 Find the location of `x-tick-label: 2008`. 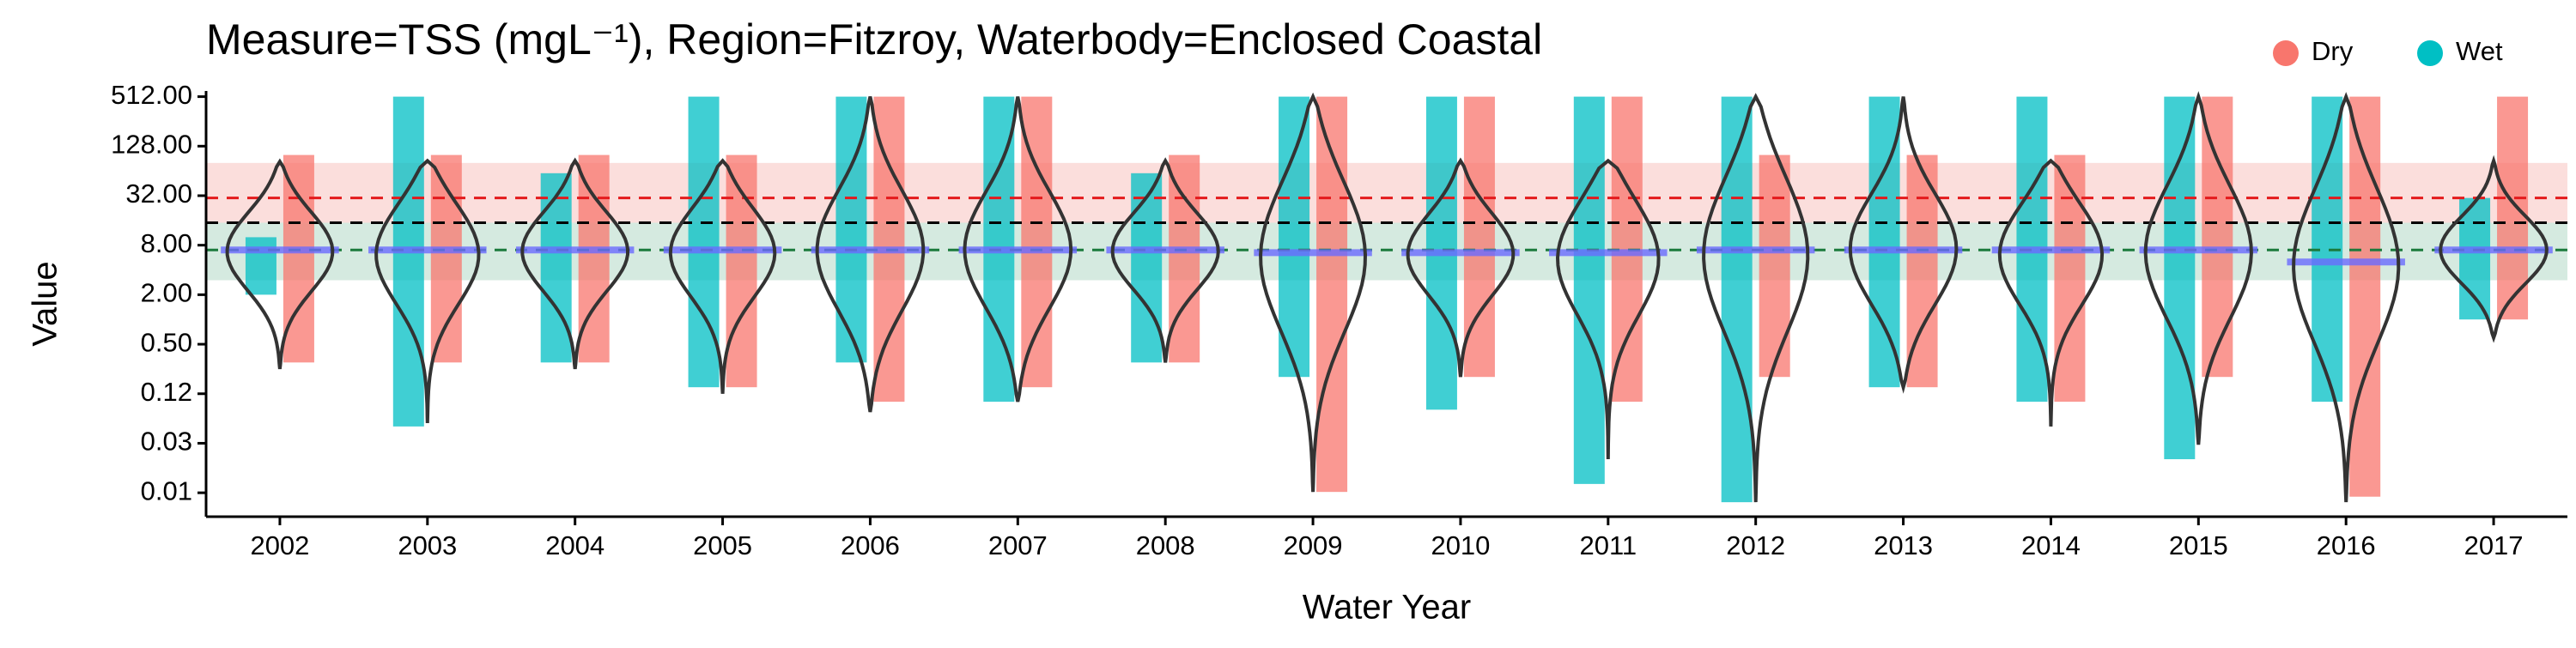

x-tick-label: 2008 is located at coordinates (1166, 545).